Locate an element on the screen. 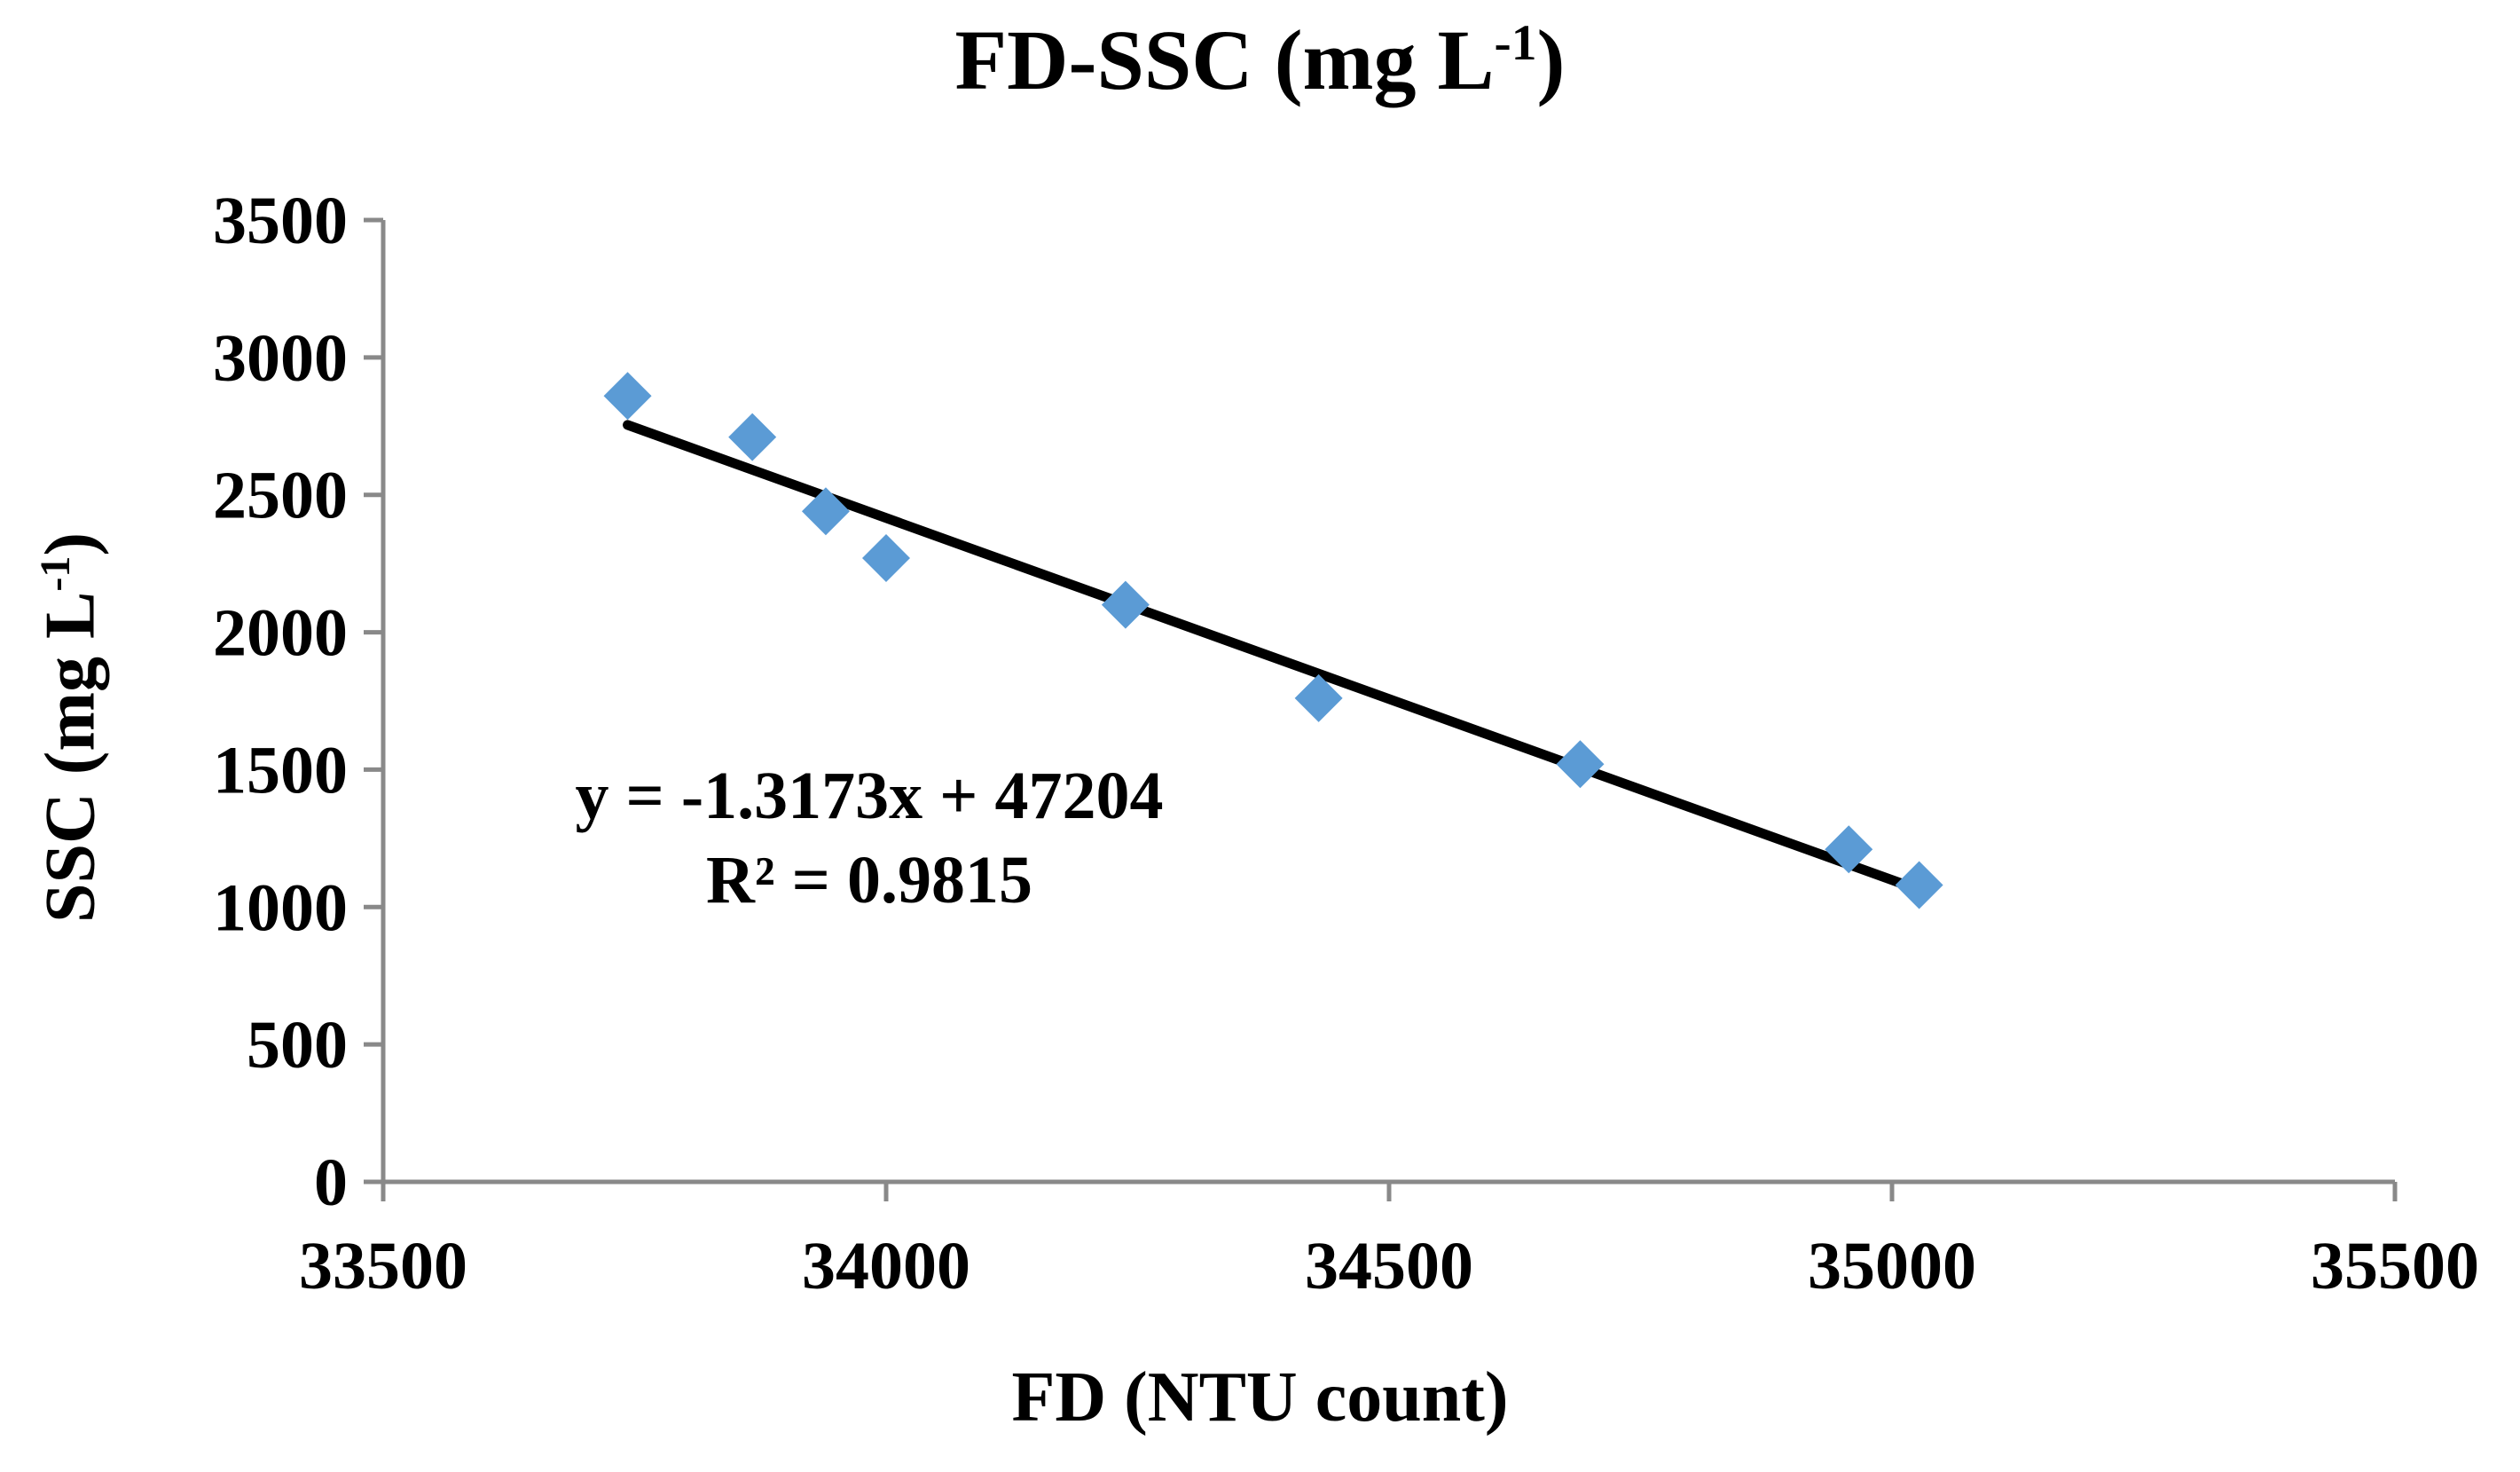  y-tick-label: 3500 is located at coordinates (280, 221).